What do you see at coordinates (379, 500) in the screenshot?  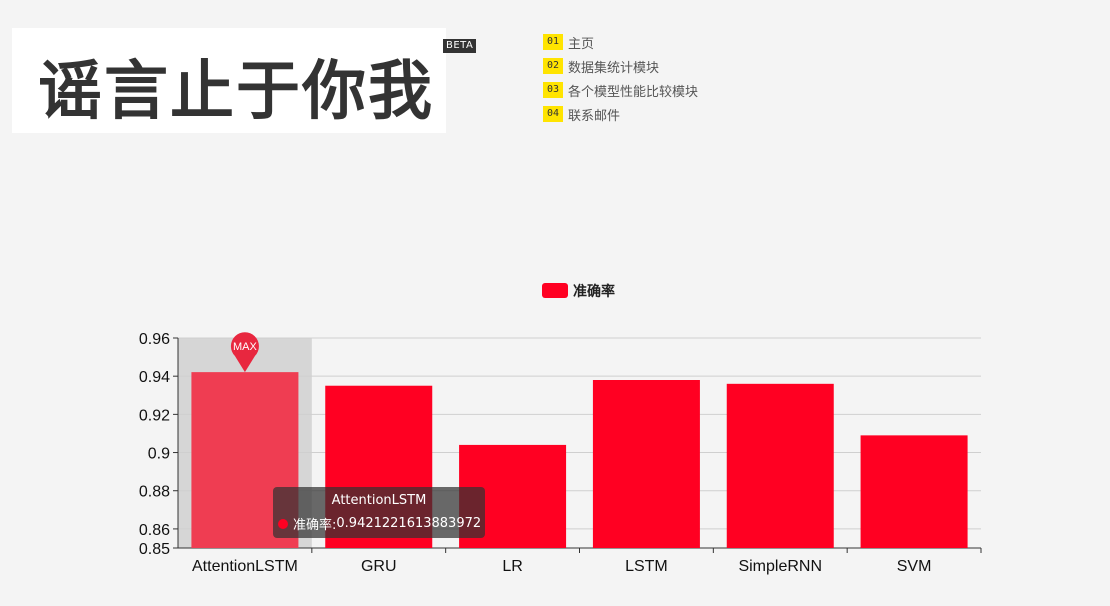 I see `tooltip-title: AttentionLSTM` at bounding box center [379, 500].